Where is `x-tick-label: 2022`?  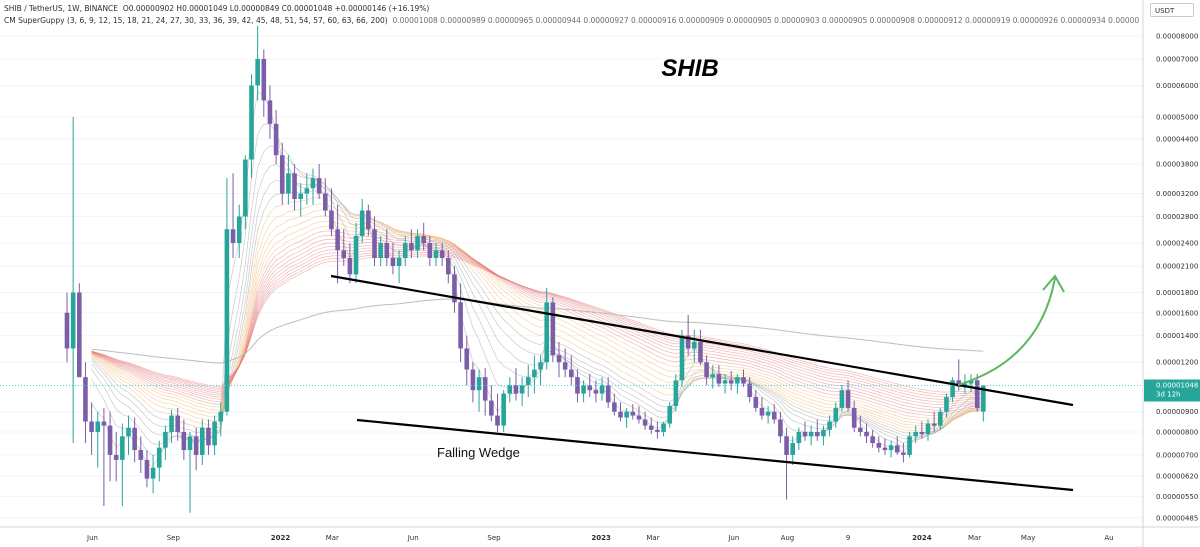 x-tick-label: 2022 is located at coordinates (281, 538).